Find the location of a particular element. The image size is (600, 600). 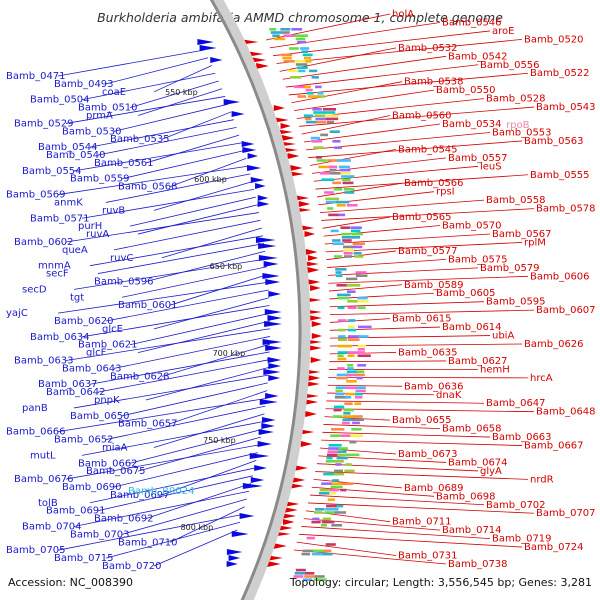

gene-label-left: Bamb_0703 is located at coordinates (100, 534).